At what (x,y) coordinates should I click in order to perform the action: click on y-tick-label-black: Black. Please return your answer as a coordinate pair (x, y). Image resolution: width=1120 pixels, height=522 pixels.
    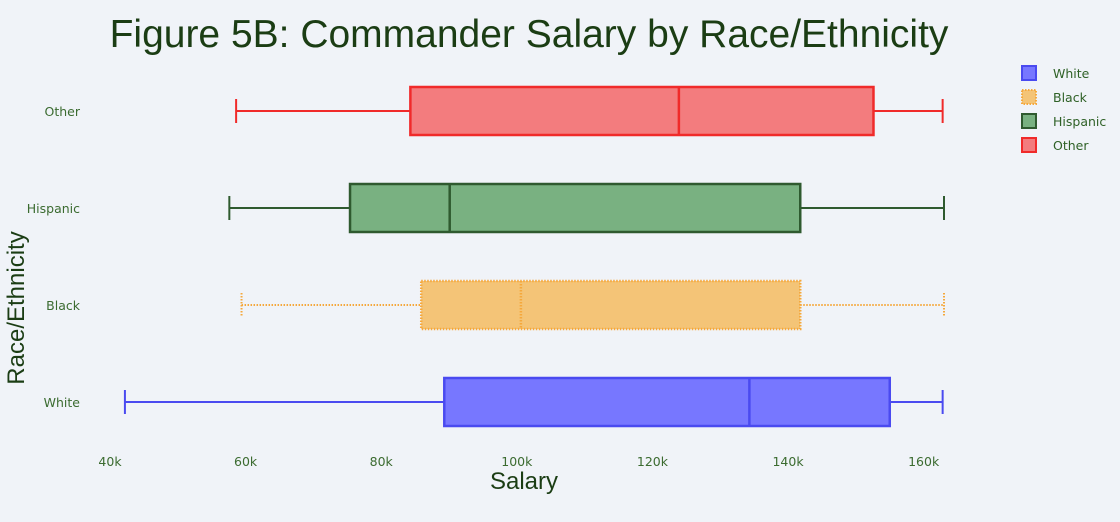
    Looking at the image, I should click on (63, 305).